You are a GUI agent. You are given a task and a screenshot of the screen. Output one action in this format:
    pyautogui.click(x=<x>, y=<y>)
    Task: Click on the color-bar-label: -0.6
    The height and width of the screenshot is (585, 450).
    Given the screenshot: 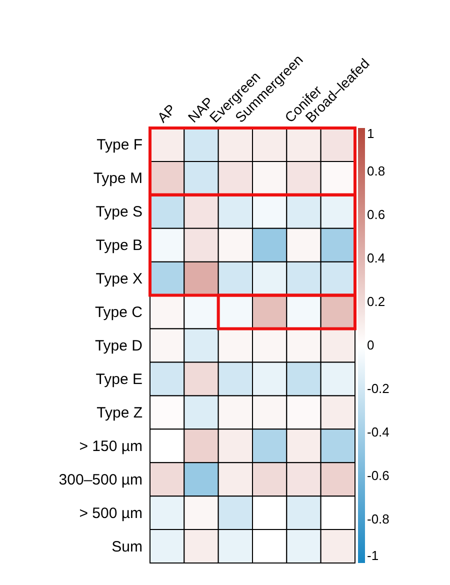 What is the action you would take?
    pyautogui.click(x=378, y=475)
    